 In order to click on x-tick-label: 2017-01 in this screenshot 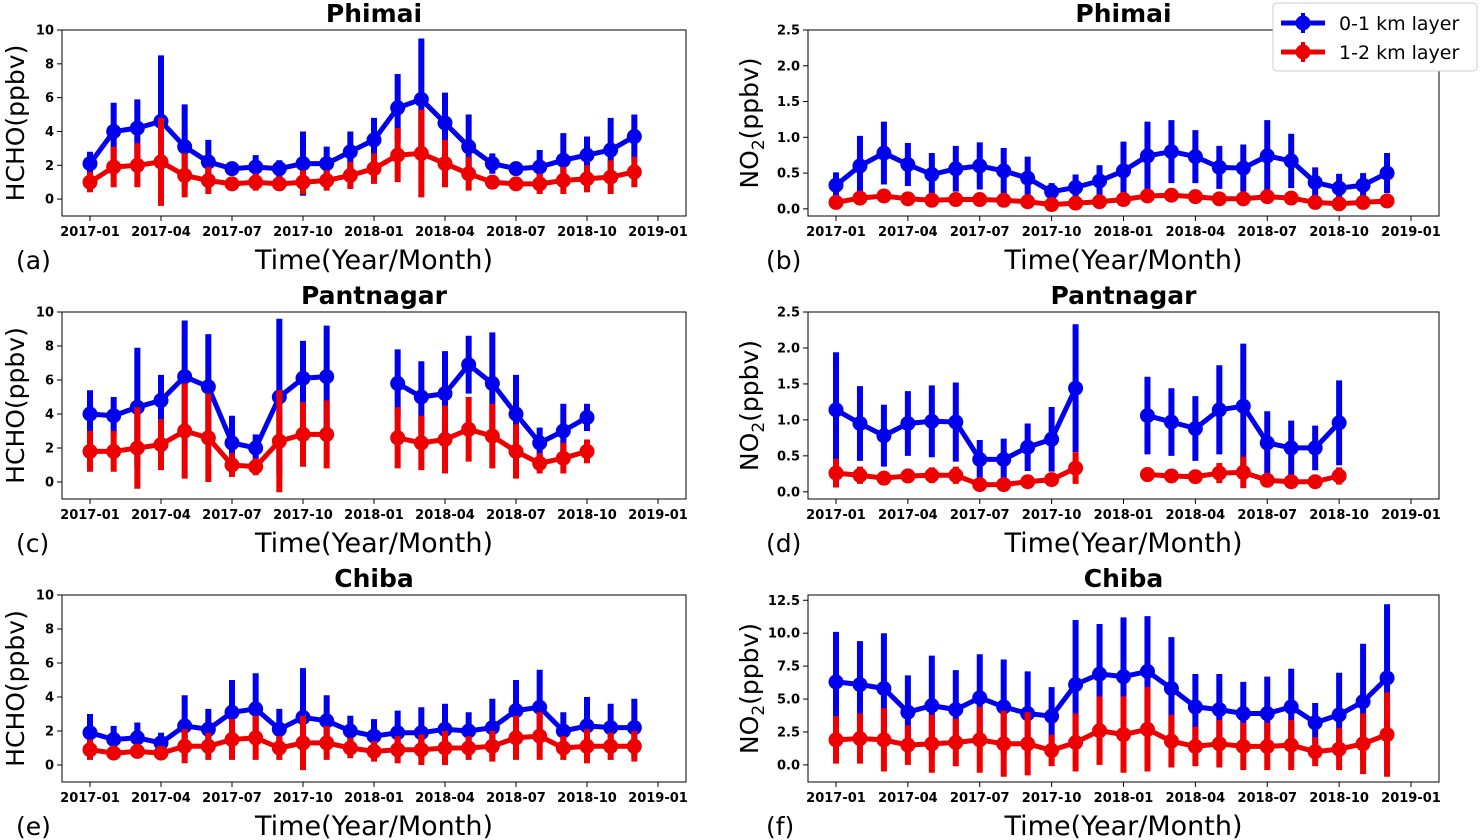, I will do `click(90, 515)`.